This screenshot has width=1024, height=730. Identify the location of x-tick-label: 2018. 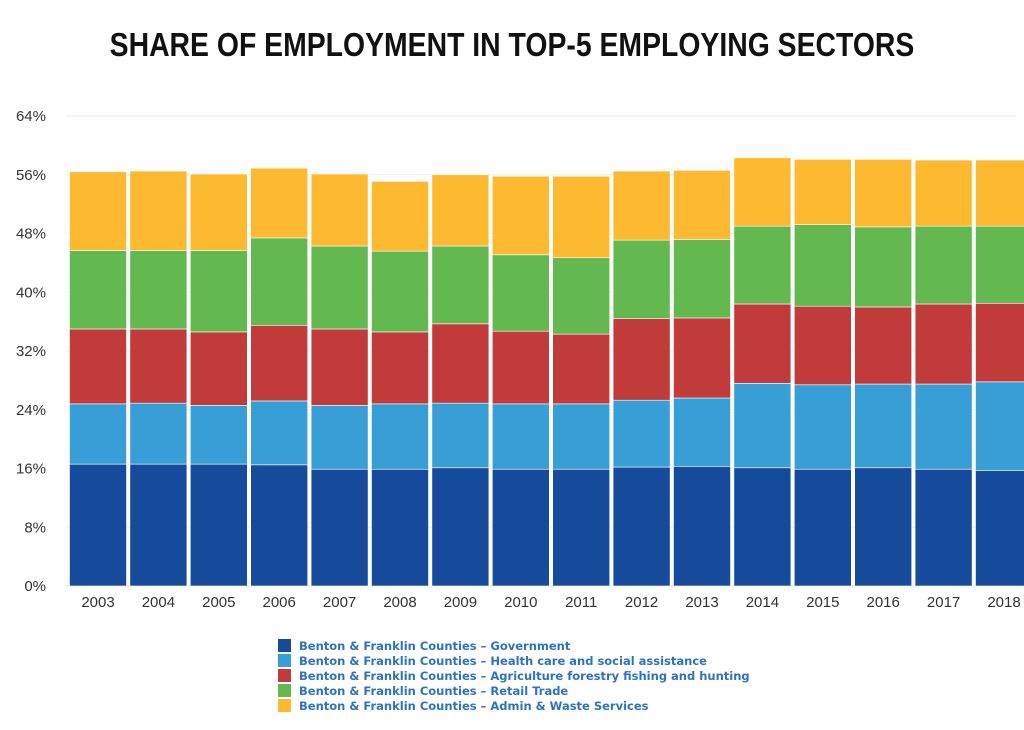
(1003, 602).